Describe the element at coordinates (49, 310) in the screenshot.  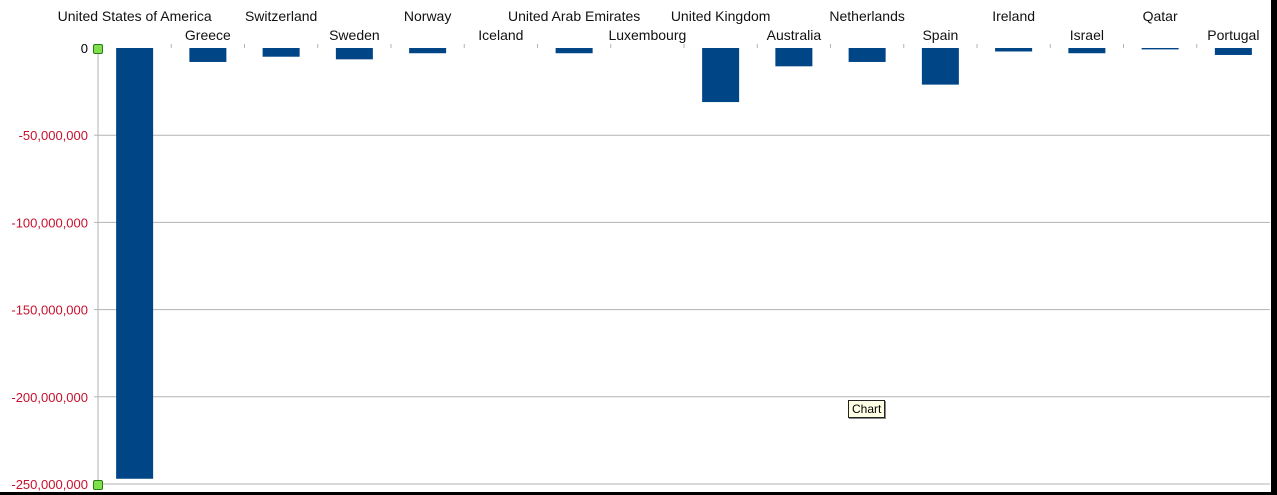
I see `y-tick-label: -150,000,000` at that location.